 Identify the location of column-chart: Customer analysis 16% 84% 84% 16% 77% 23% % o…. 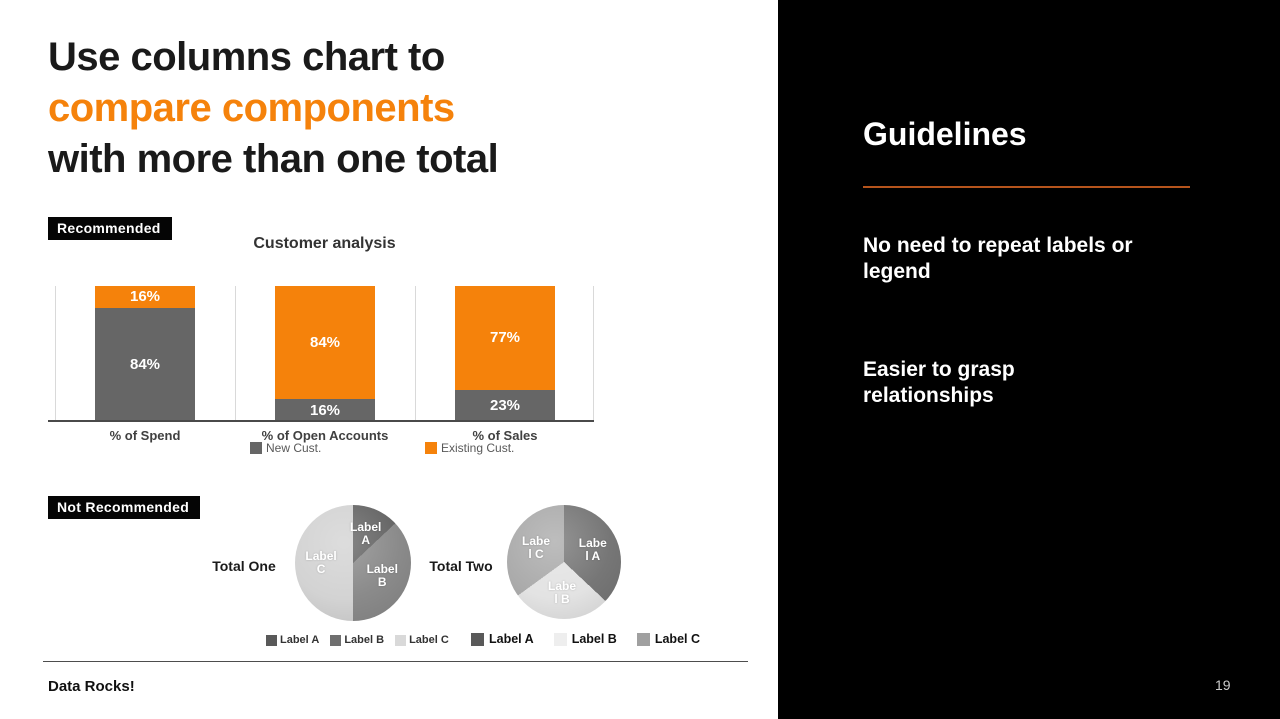
(321, 343).